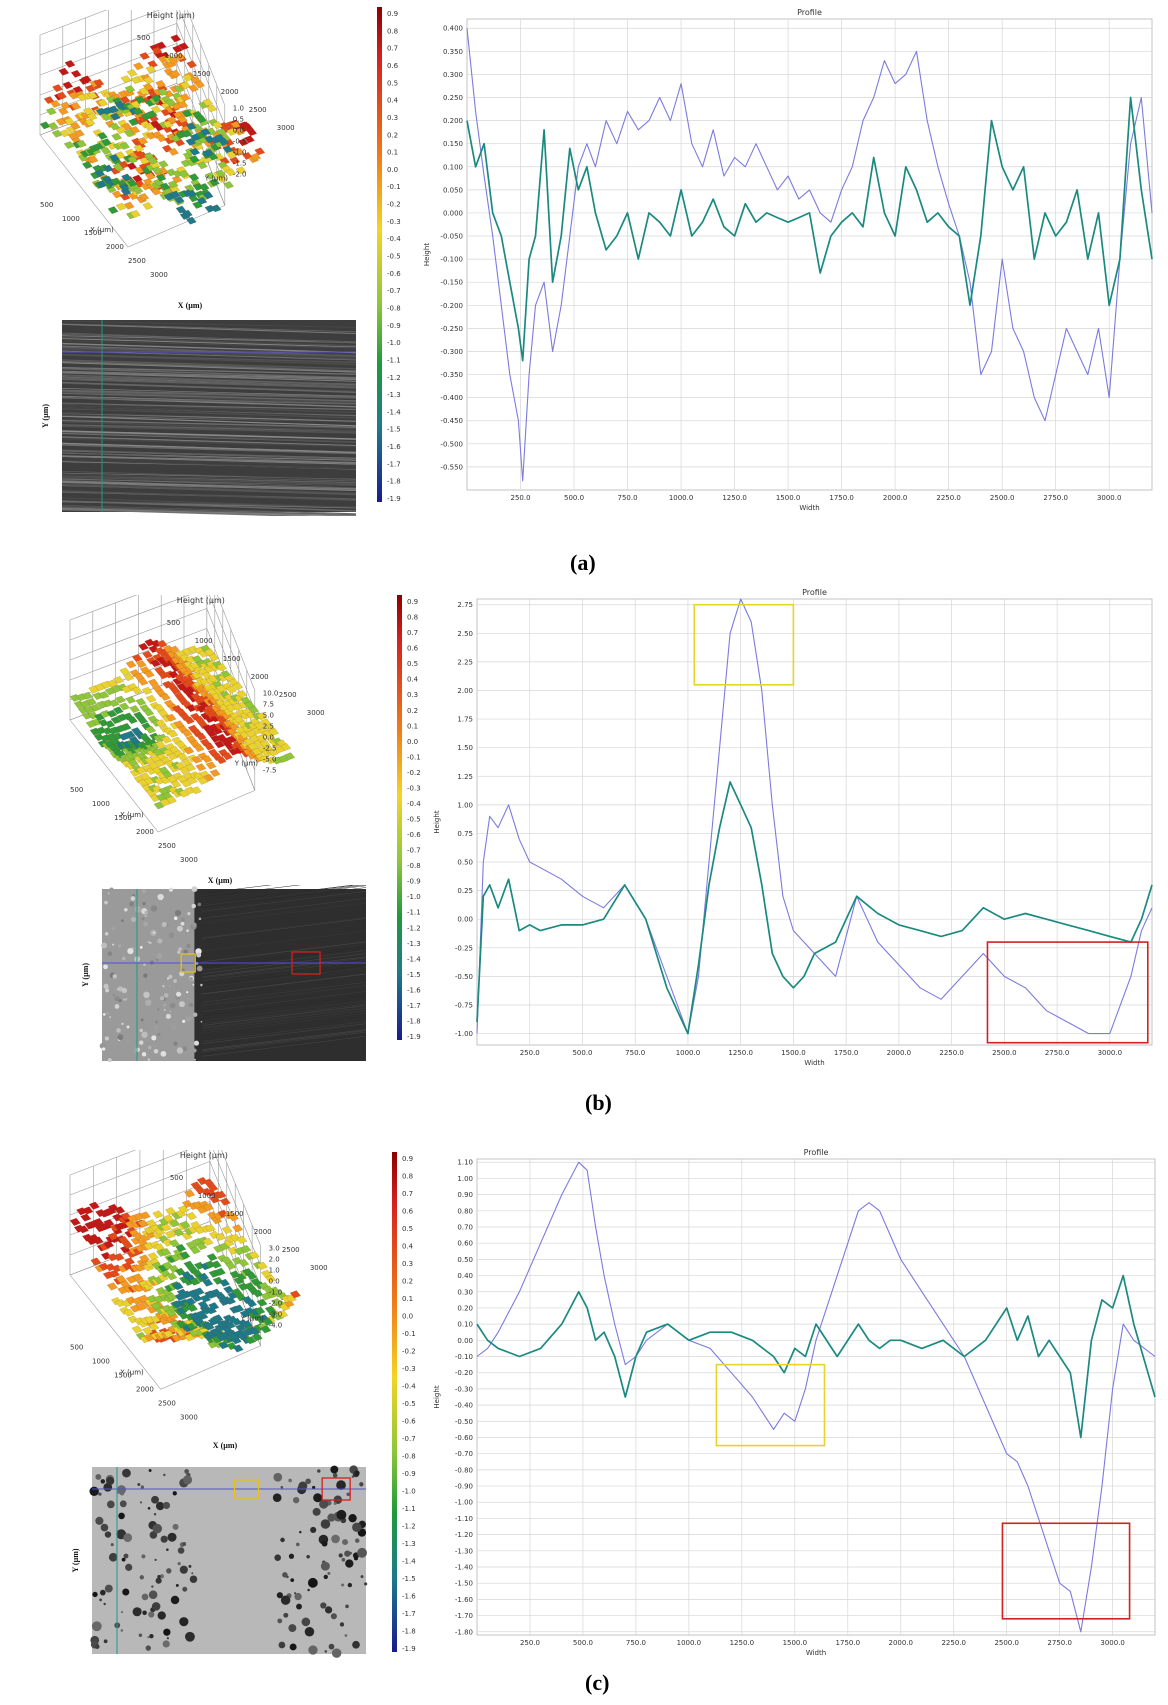 This screenshot has height=1705, width=1168. Describe the element at coordinates (286, 128) in the screenshot. I see `surface-tick-label: 3000` at that location.